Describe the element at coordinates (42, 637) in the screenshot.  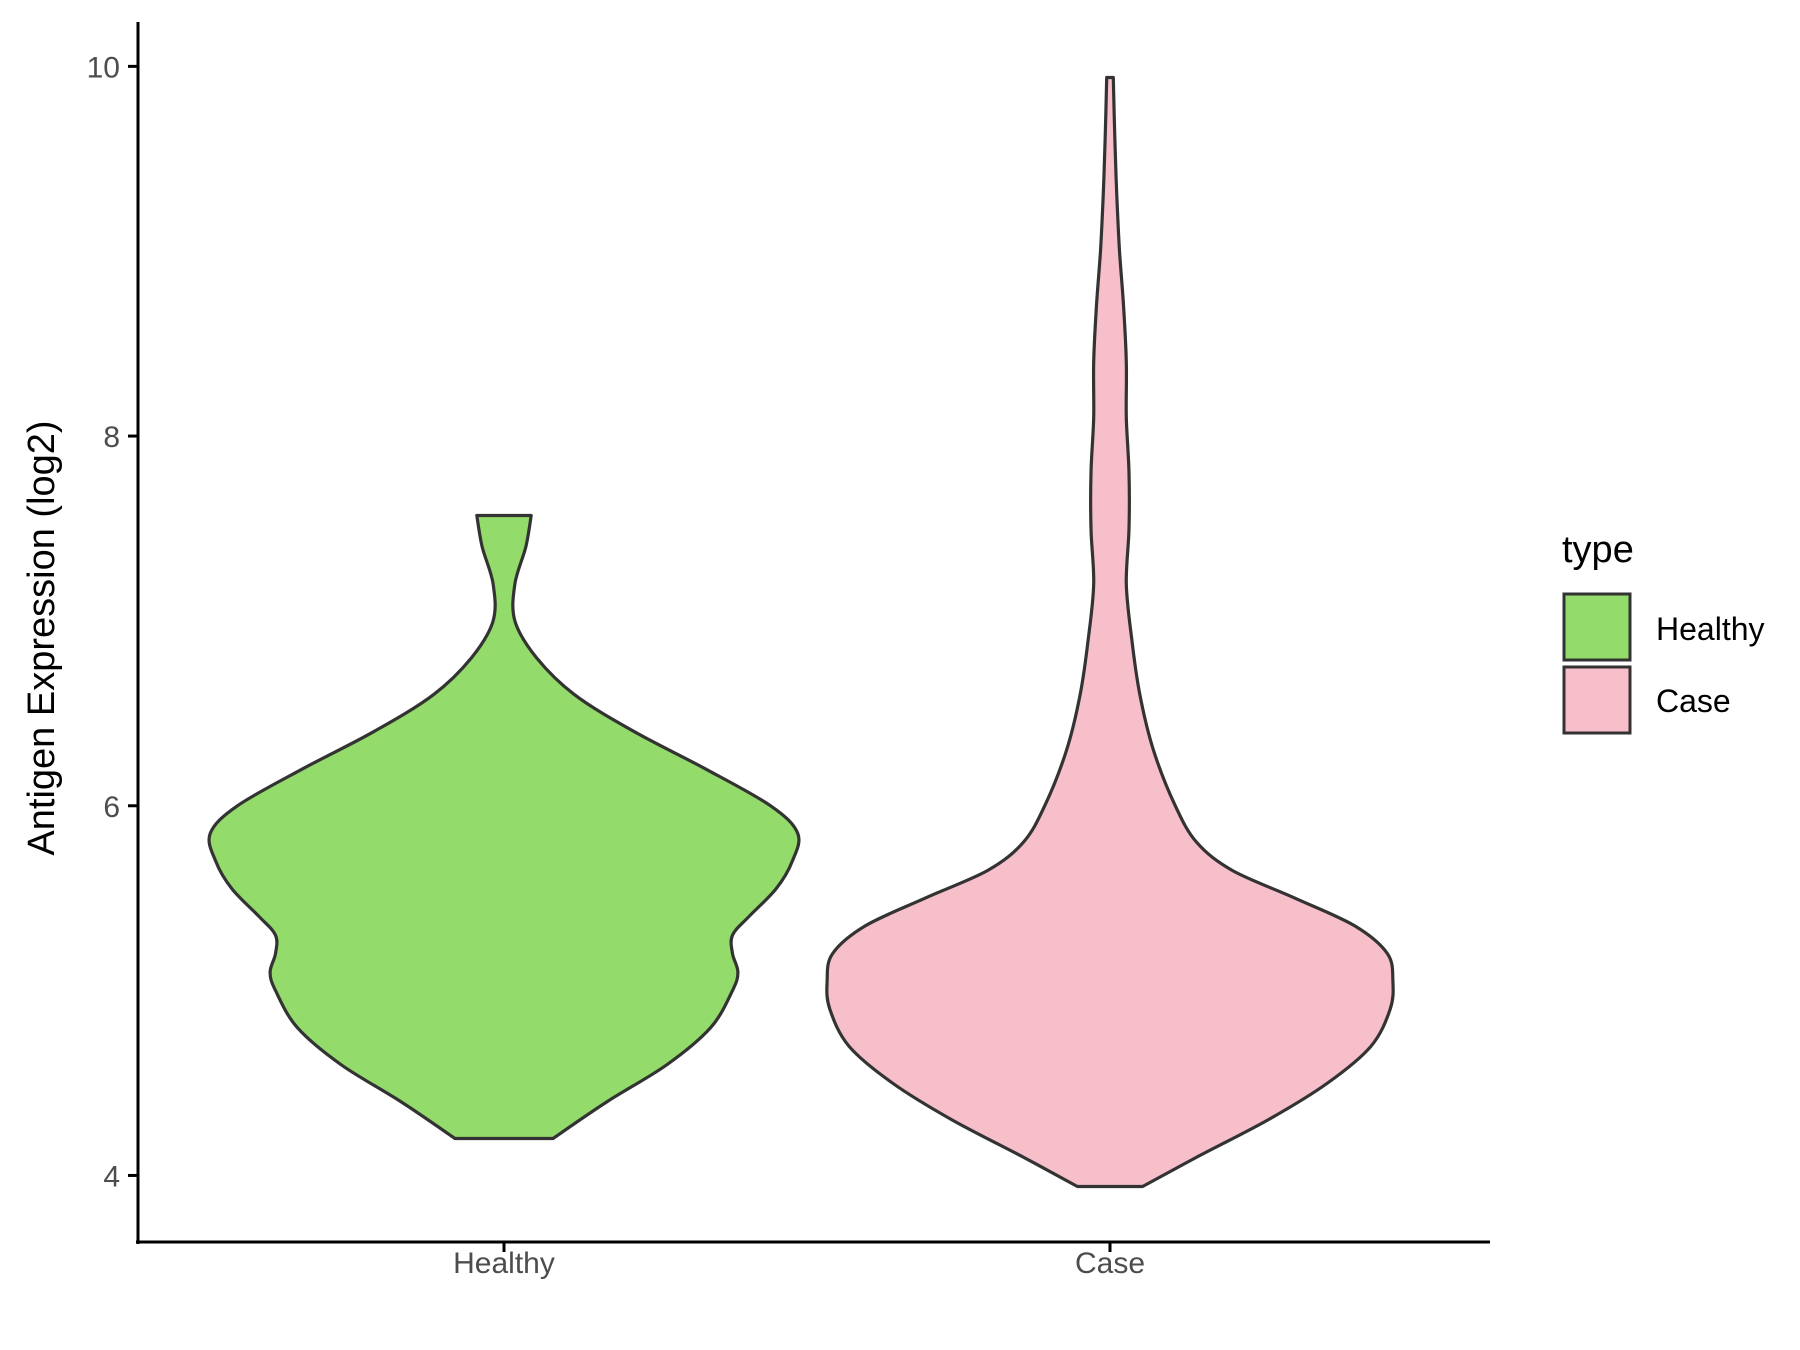
I see `y-axis-label: Antigen Expression (log2)` at that location.